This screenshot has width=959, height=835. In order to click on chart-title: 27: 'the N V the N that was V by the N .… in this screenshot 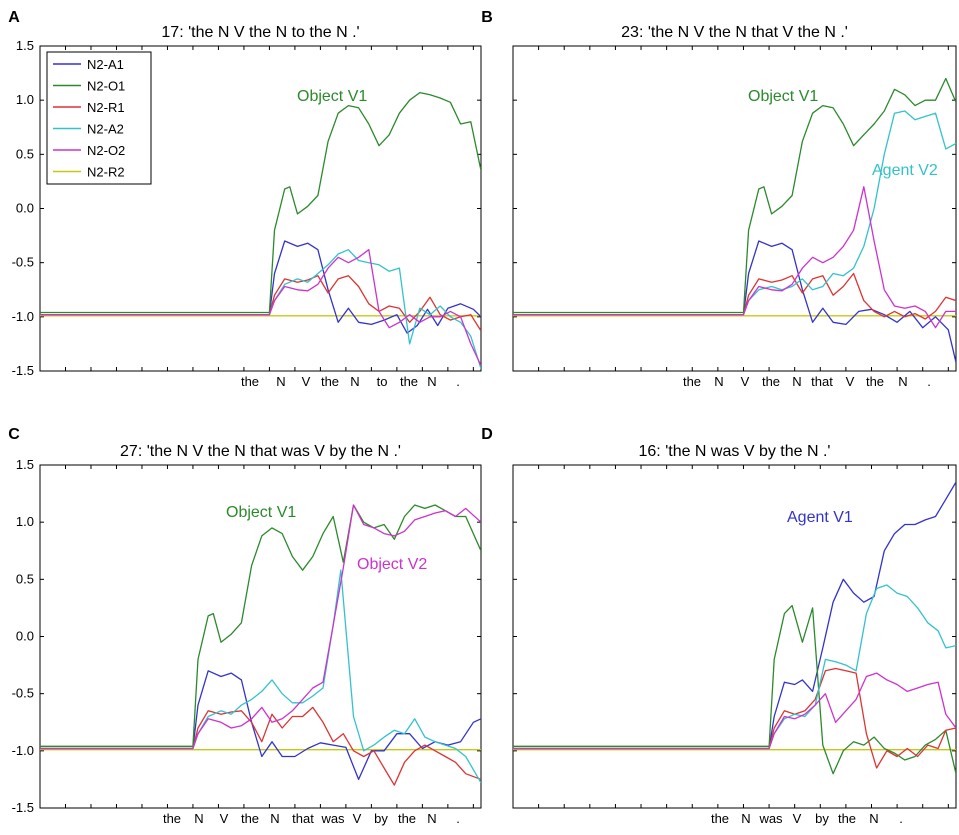, I will do `click(260, 451)`.